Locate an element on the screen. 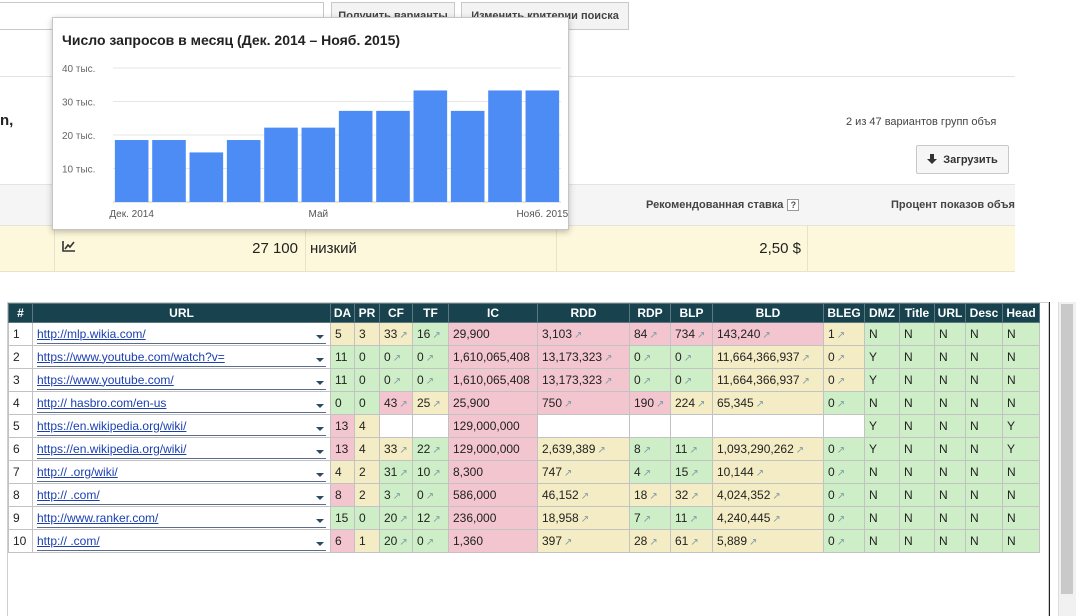  column-header: RDP is located at coordinates (650, 313).